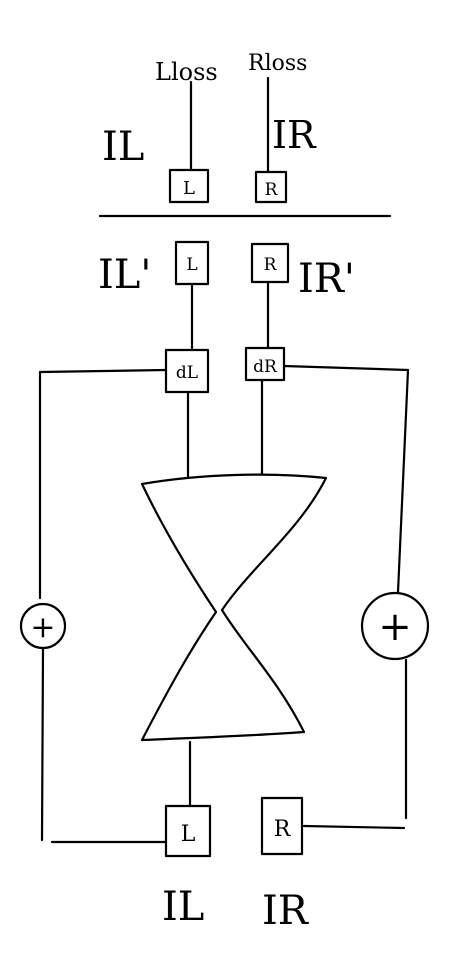 This screenshot has height=975, width=449. I want to click on right-skip-bottom-wire, so click(354, 827).